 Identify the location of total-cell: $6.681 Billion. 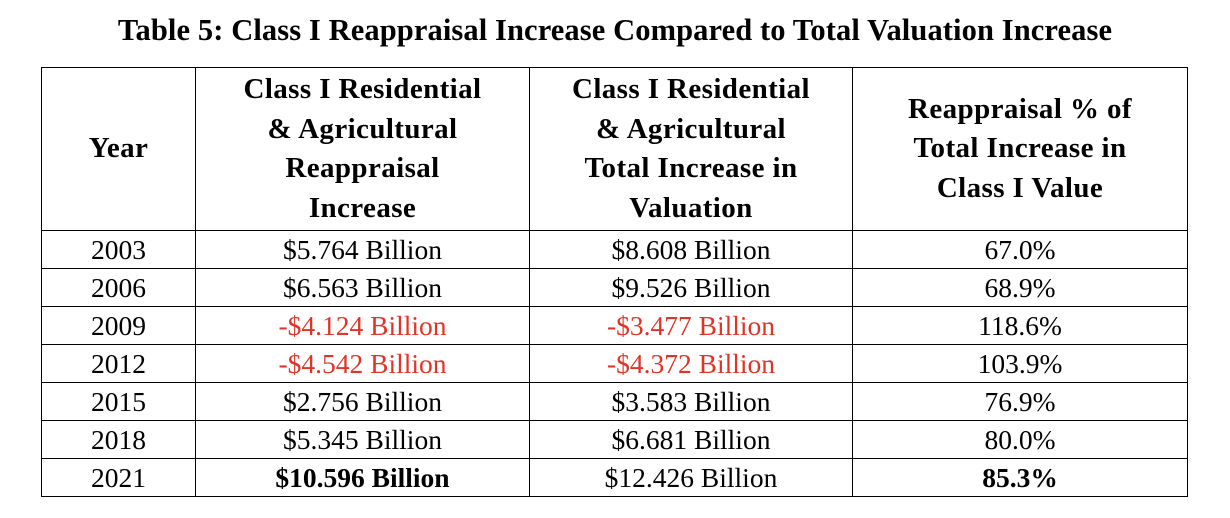
(691, 439).